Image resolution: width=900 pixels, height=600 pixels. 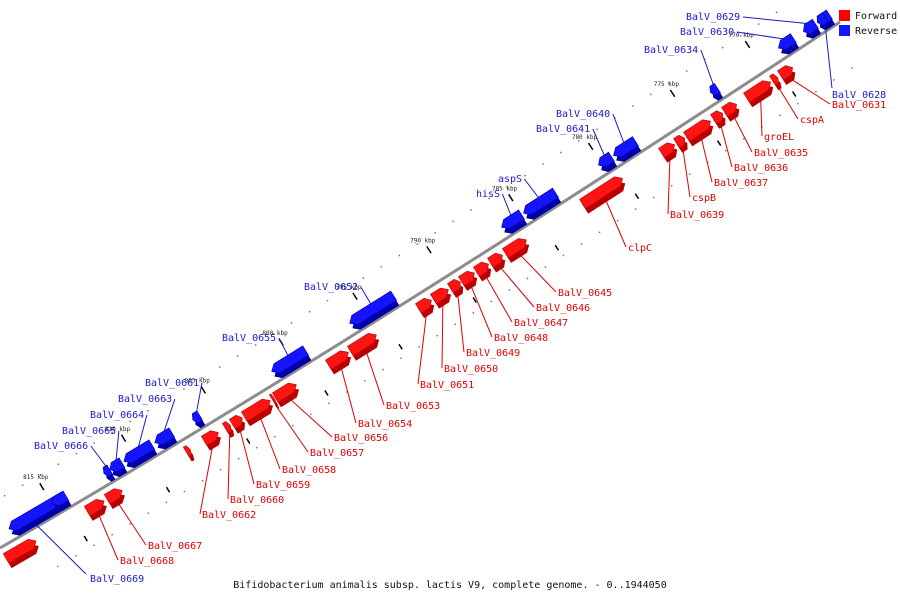 I want to click on gene-label-aspS: aspS, so click(x=510, y=179).